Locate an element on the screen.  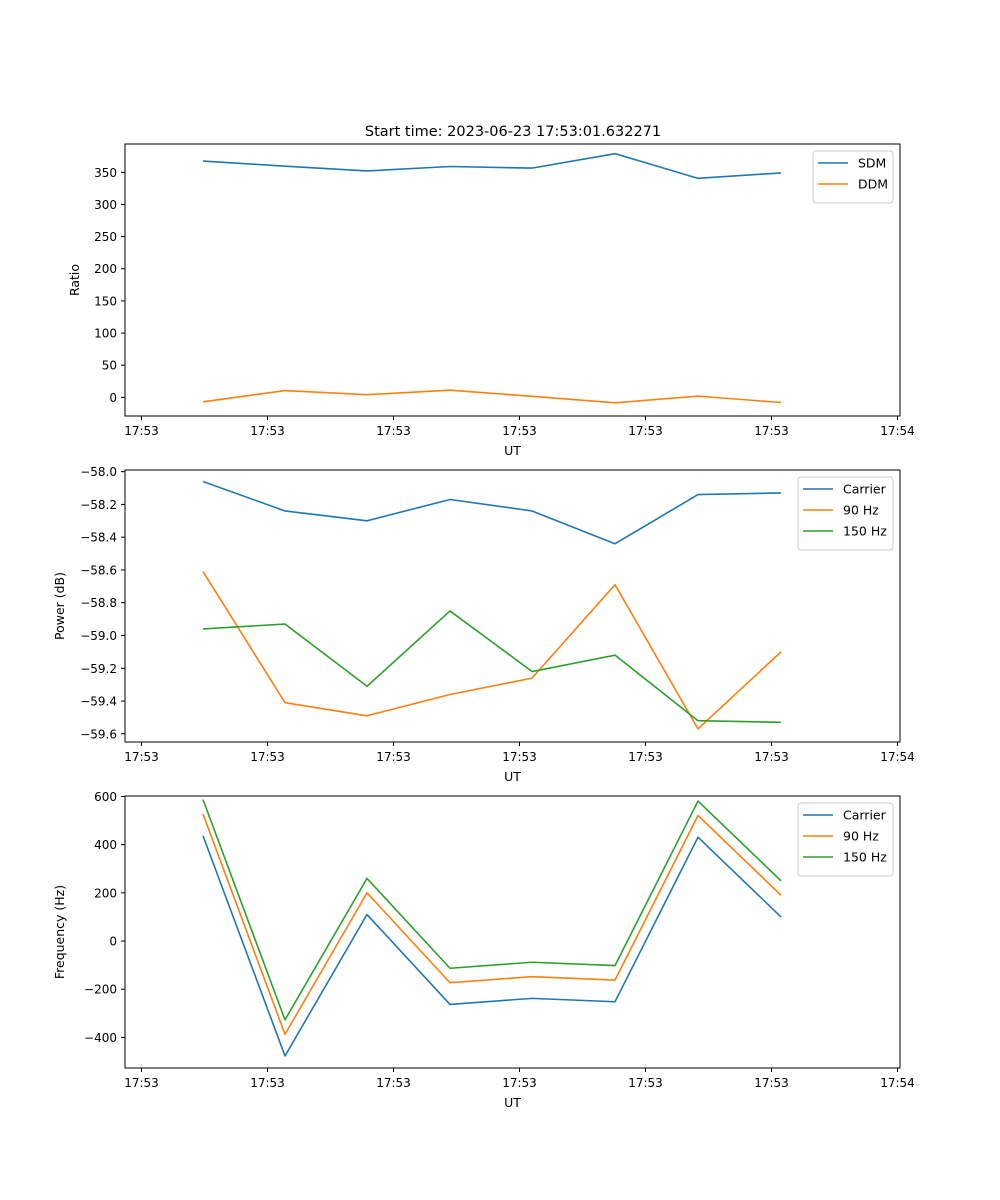
y-tick-label: −58.0 is located at coordinates (98, 472).